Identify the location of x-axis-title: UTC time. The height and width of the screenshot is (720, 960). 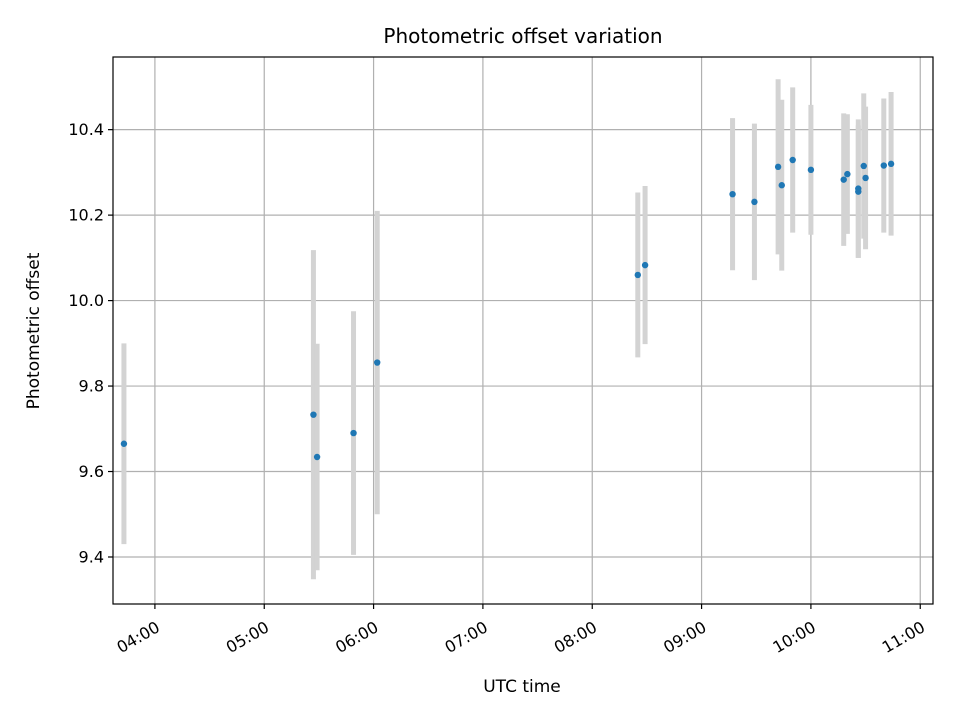
(522, 687).